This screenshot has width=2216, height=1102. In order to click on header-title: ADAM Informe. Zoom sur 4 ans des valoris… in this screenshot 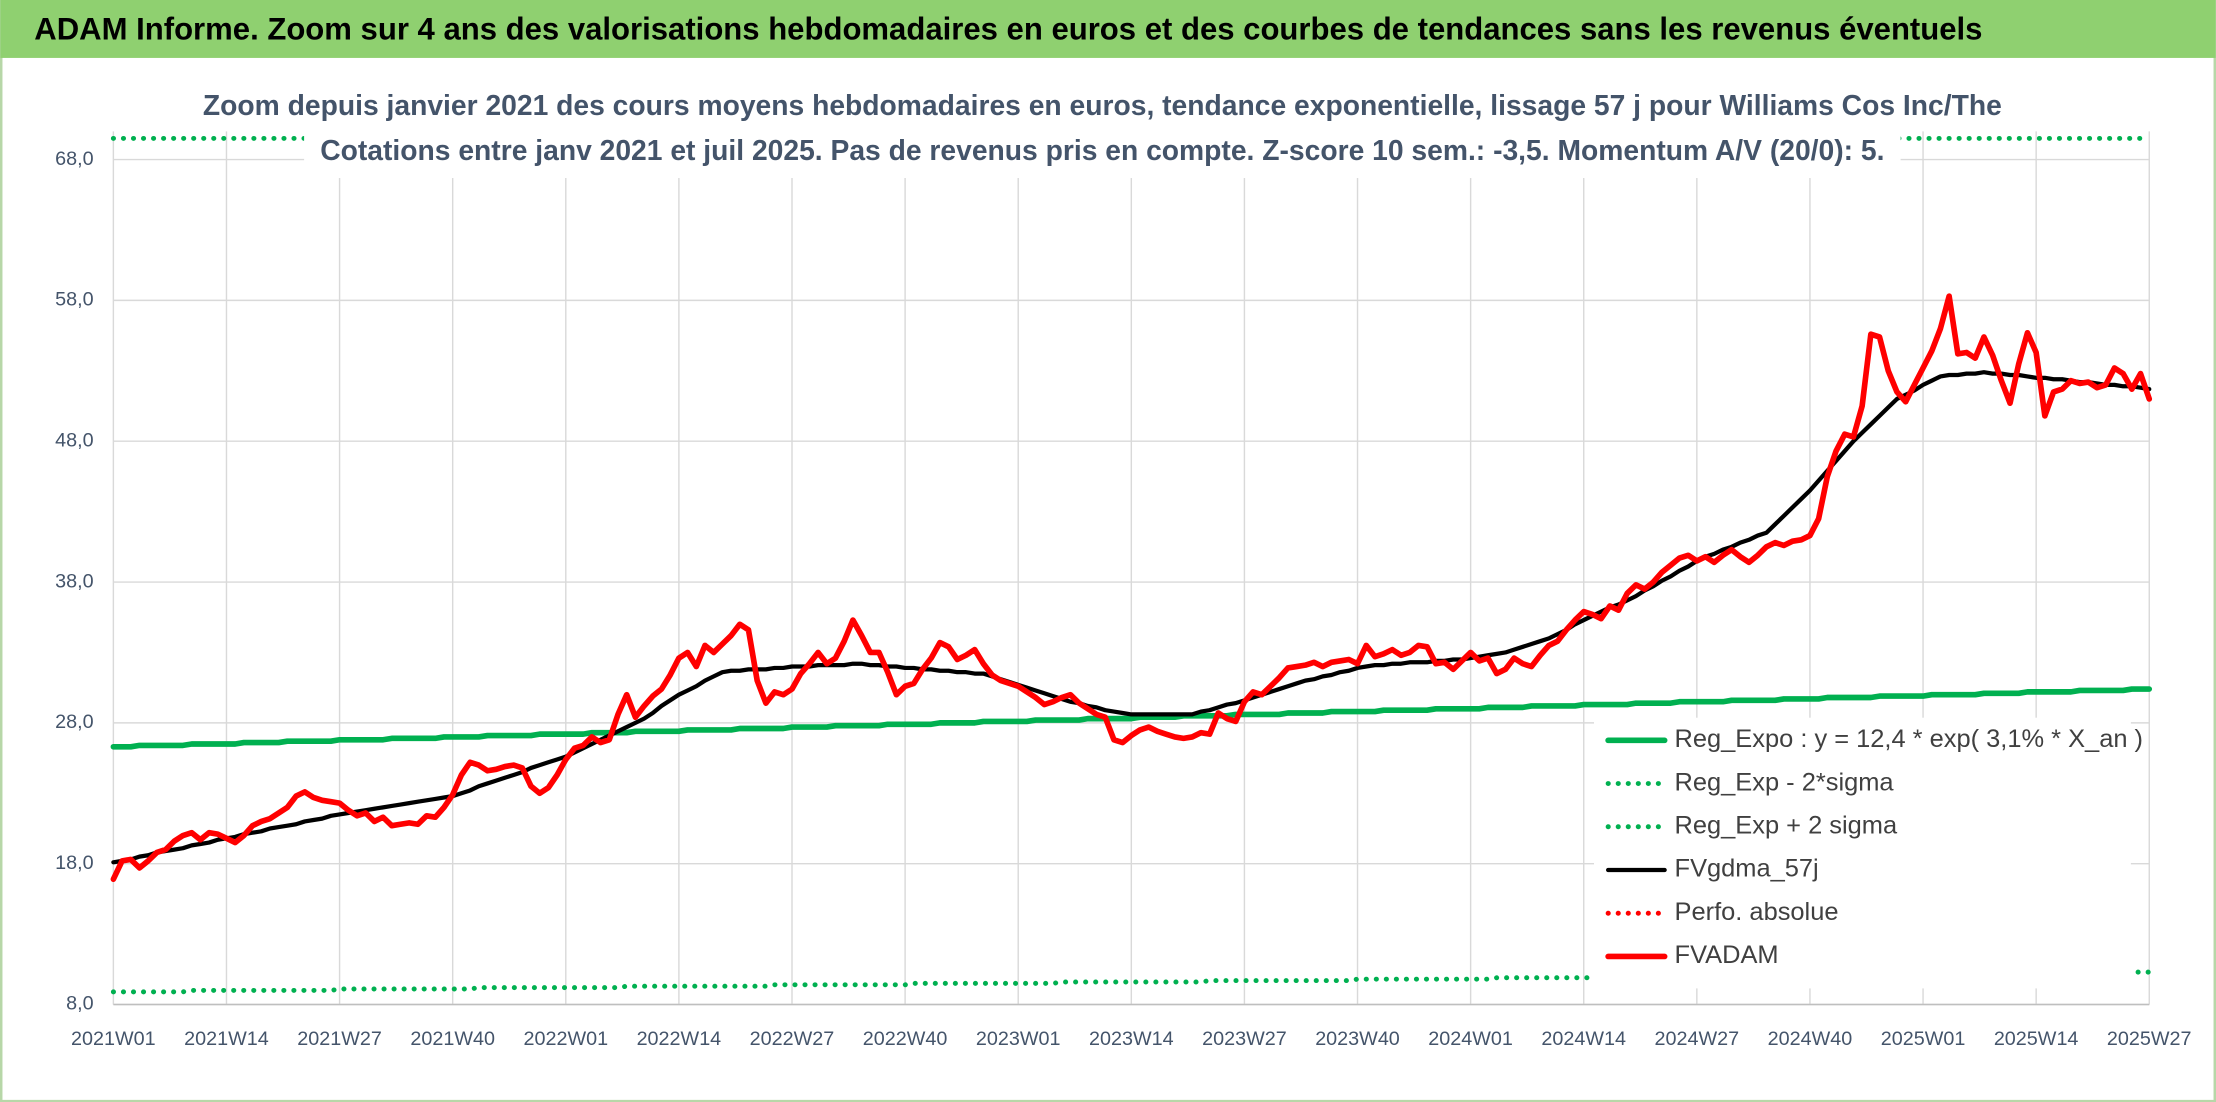, I will do `click(1008, 28)`.